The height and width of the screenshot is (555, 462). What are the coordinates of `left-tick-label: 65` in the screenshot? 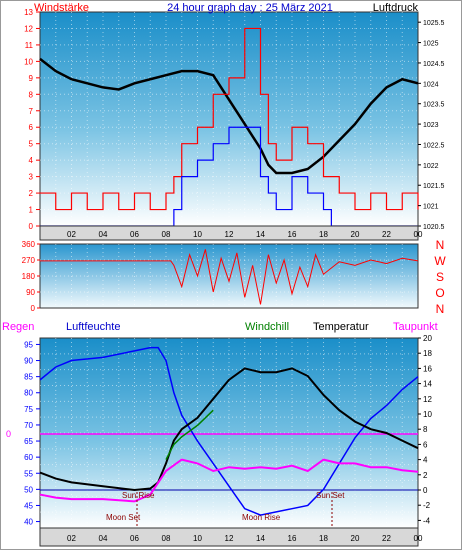 It's located at (28, 441).